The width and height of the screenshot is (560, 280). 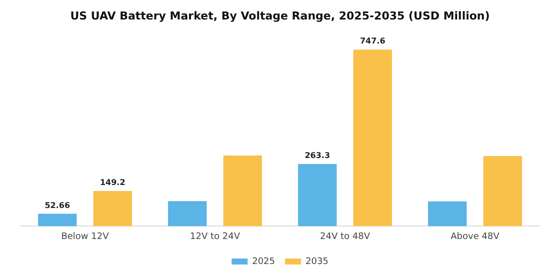 I want to click on data-label: 52.66, so click(x=57, y=205).